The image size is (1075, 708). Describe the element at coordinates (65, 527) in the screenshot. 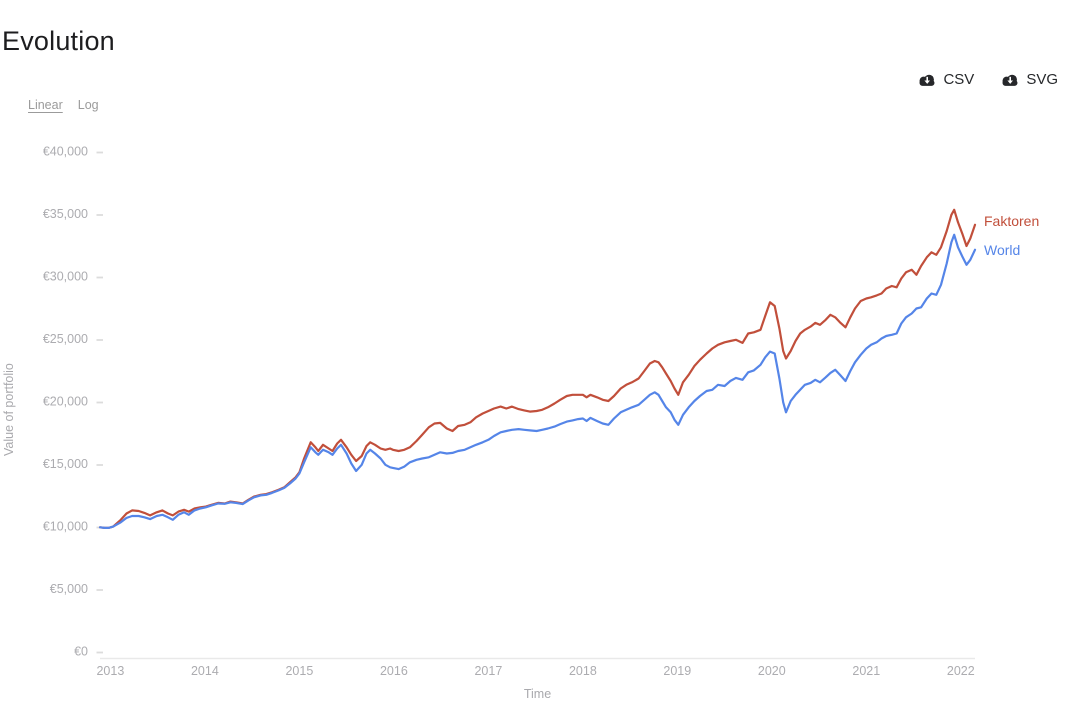

I see `y-tick-label: €10,000` at that location.